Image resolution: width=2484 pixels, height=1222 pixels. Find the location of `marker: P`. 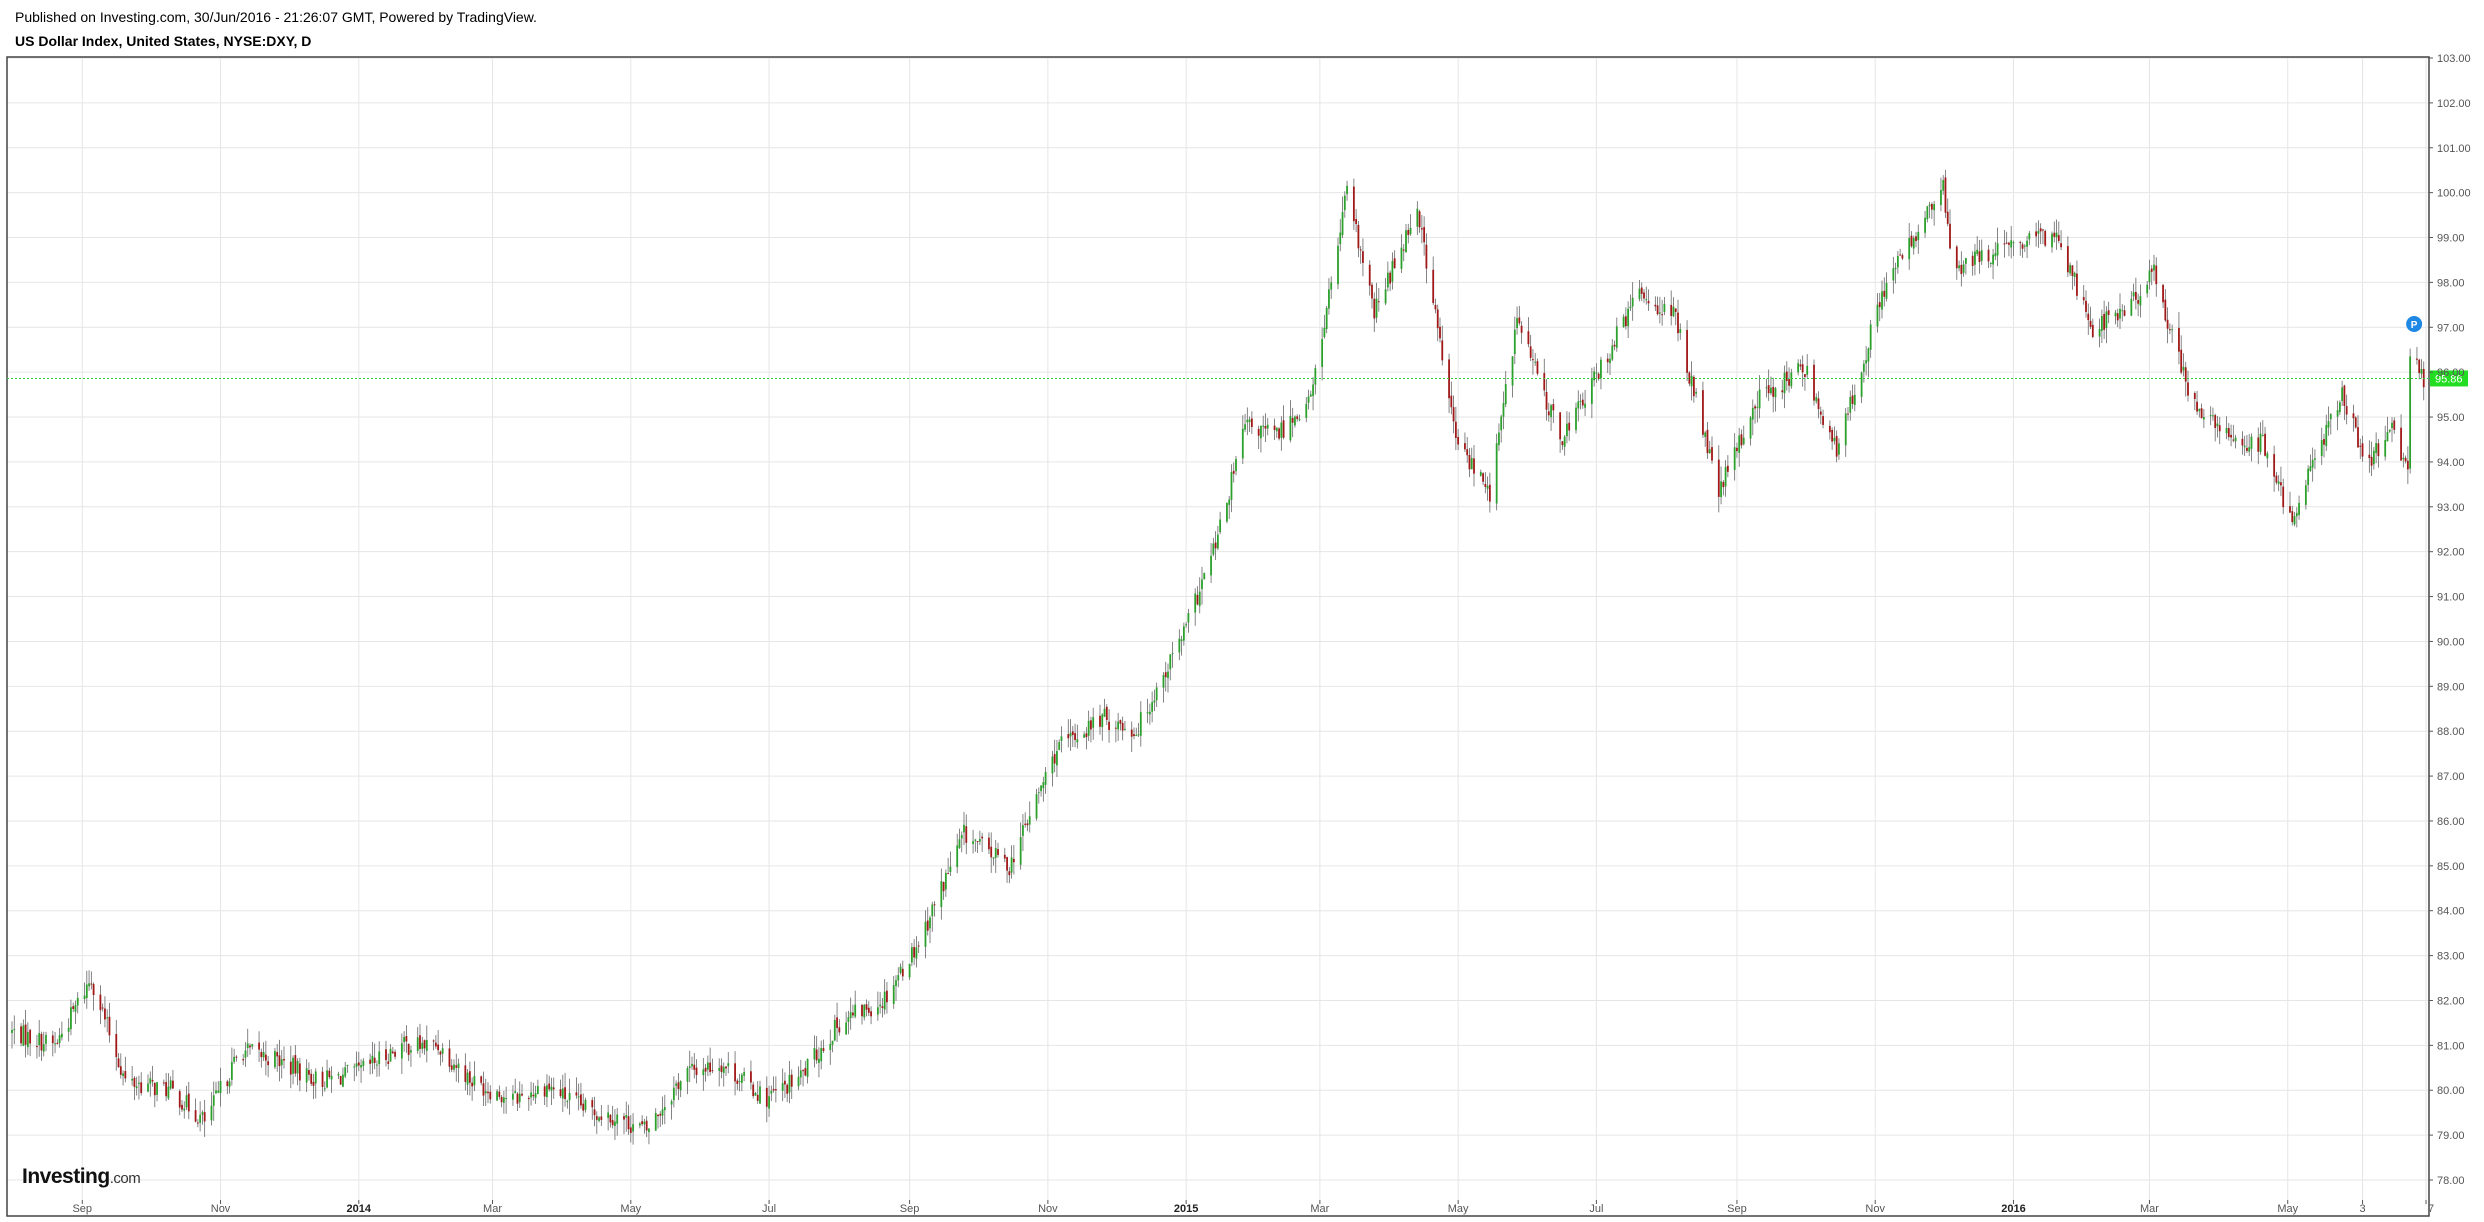

marker: P is located at coordinates (2414, 324).